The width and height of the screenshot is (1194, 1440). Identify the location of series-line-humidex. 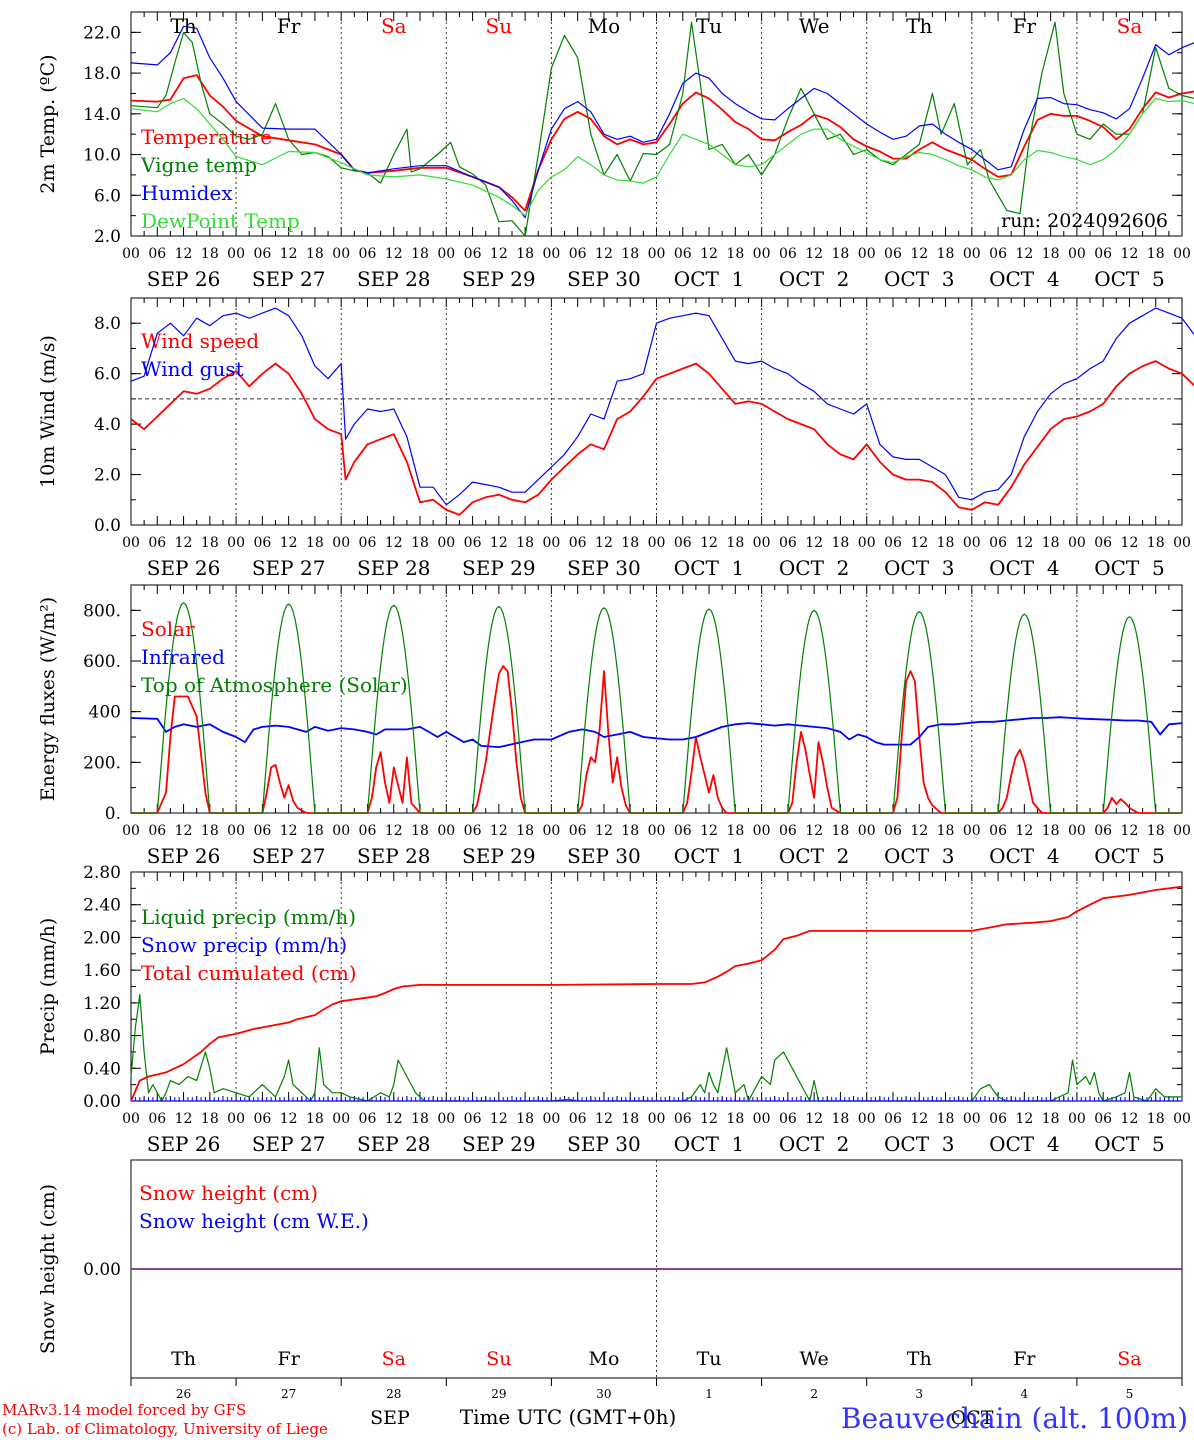
(662, 122).